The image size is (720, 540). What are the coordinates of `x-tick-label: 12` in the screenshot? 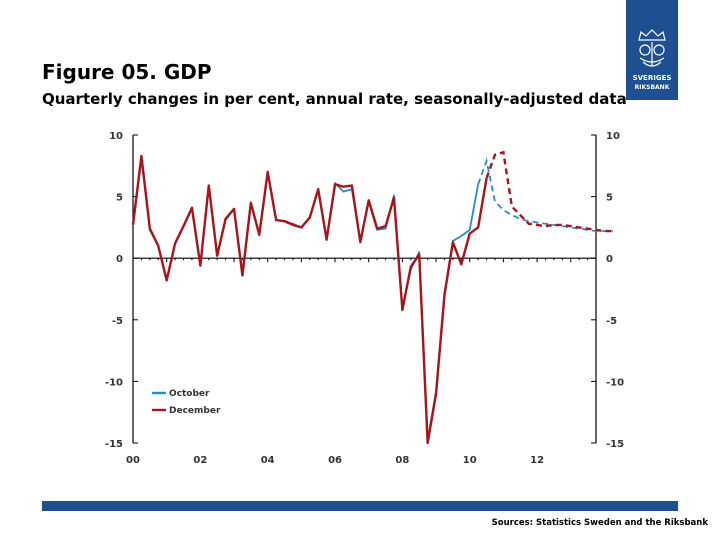 It's located at (537, 460).